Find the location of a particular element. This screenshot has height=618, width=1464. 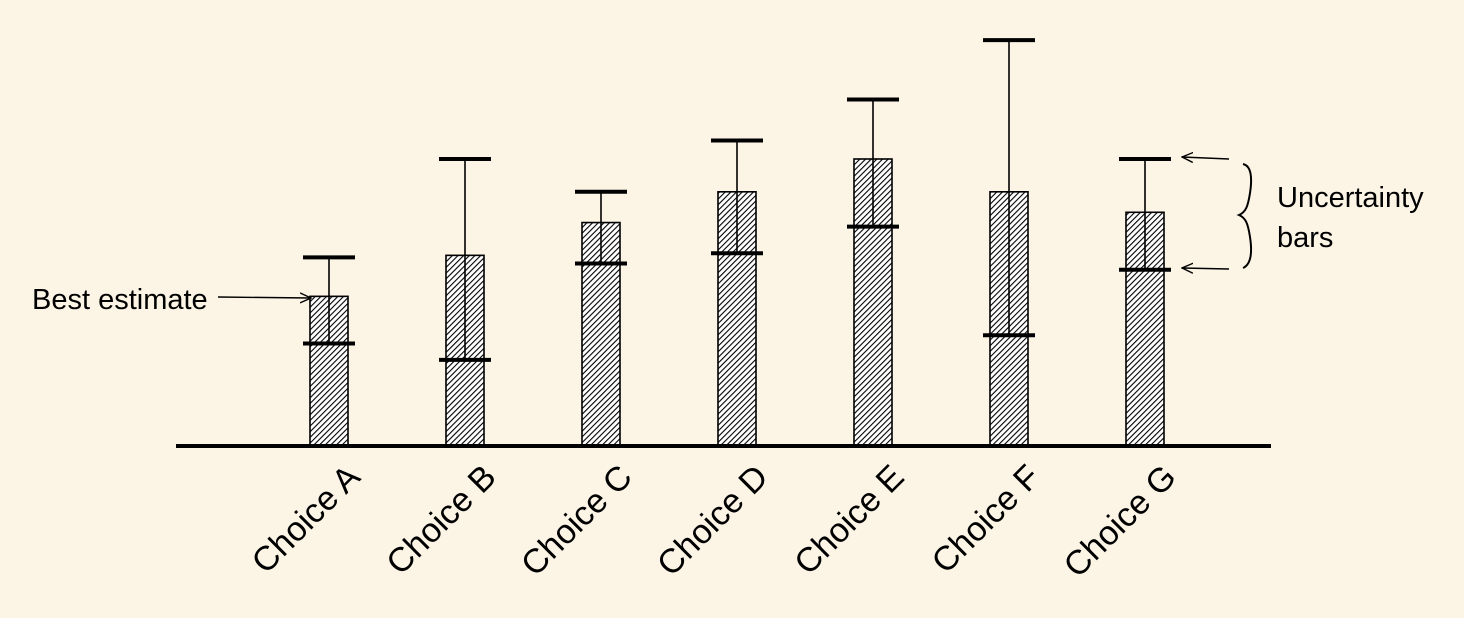

x-tick-label-3: Choice C is located at coordinates (577, 521).